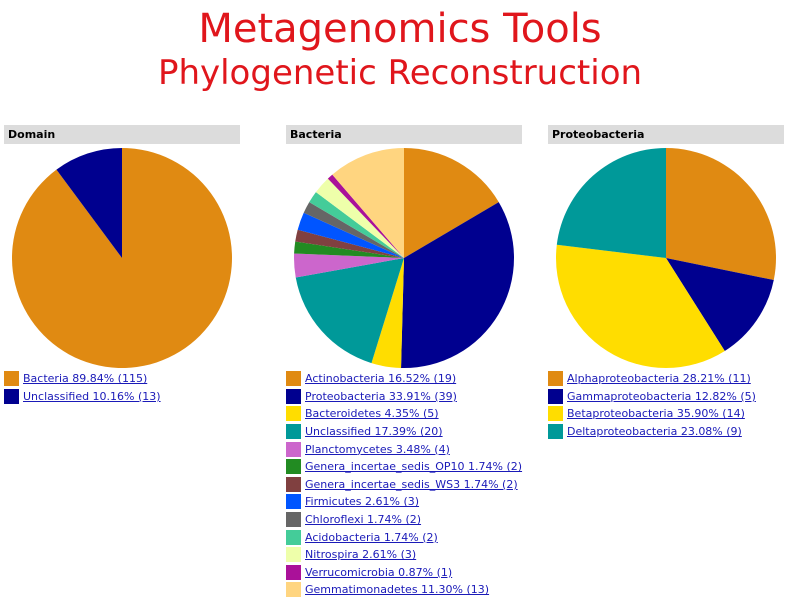  I want to click on legend-link-acidobacteria: Acidobacteria 1.74% (2), so click(371, 537).